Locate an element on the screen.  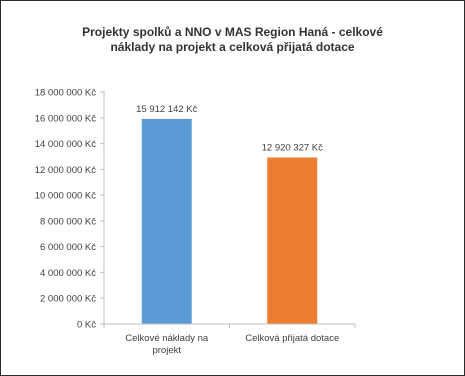
y-tick-label: 4 000 000 Kč is located at coordinates (68, 273).